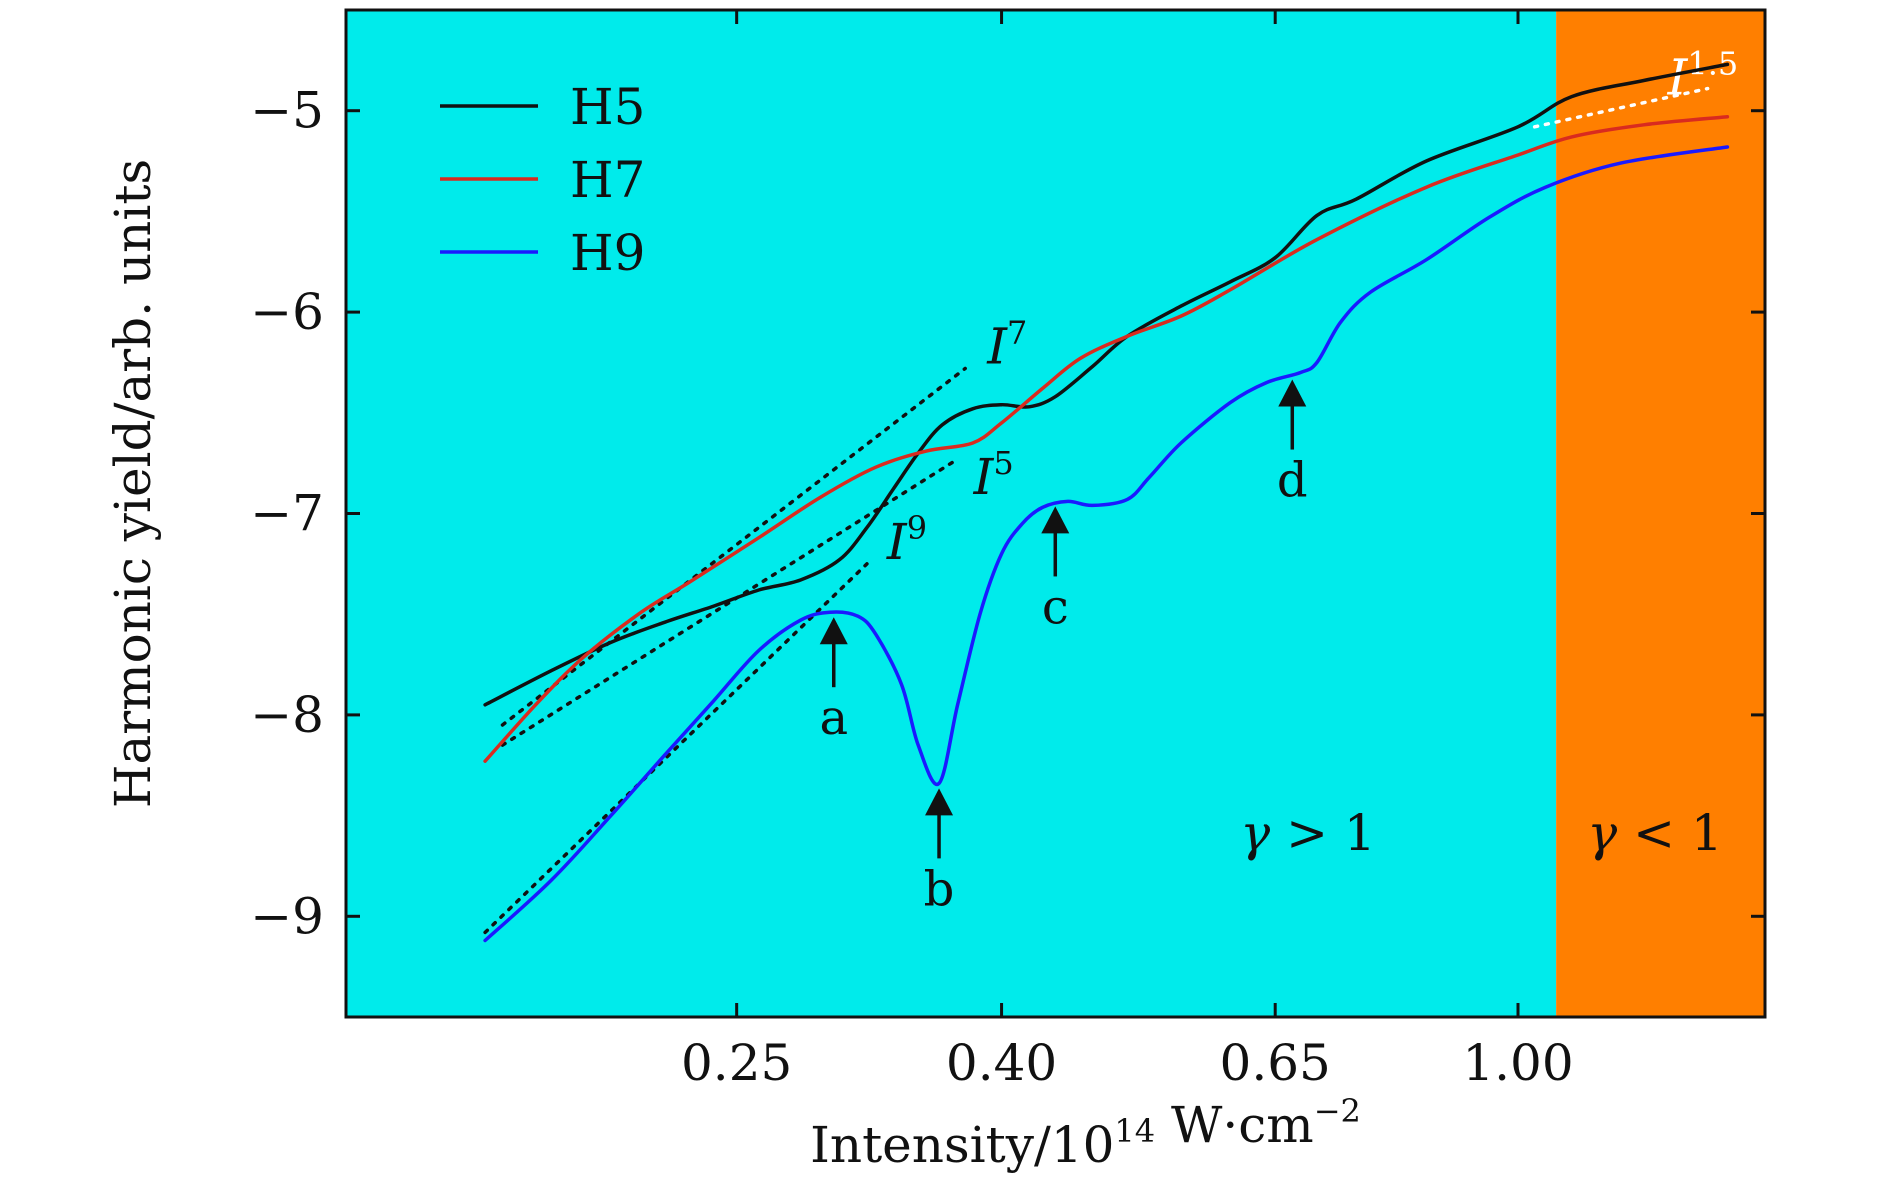  What do you see at coordinates (939, 852) in the screenshot?
I see `annotation-b: b` at bounding box center [939, 852].